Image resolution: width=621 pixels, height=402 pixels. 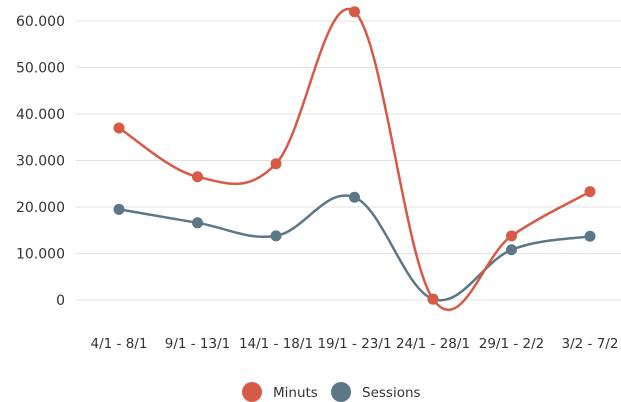 I want to click on y-axis: 0 10.000 20.000 30.000 40.000 50.000 60.000, so click(x=40, y=161).